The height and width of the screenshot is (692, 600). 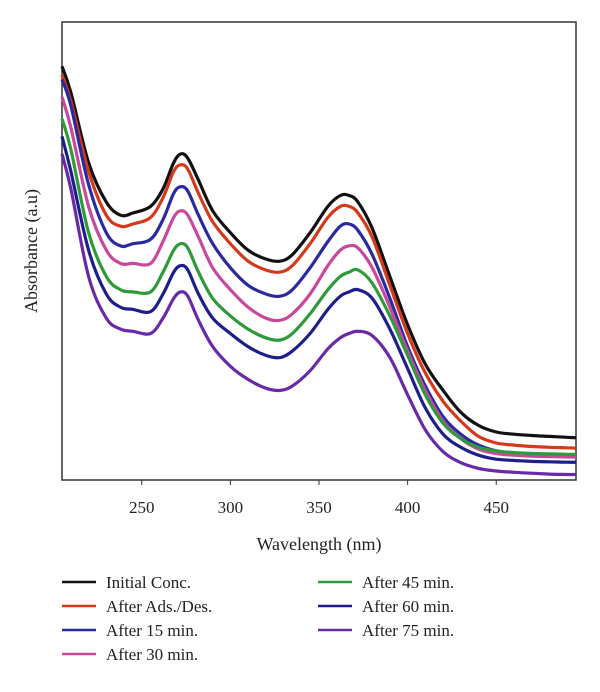 What do you see at coordinates (408, 630) in the screenshot?
I see `legend-label-6: After 75 min.` at bounding box center [408, 630].